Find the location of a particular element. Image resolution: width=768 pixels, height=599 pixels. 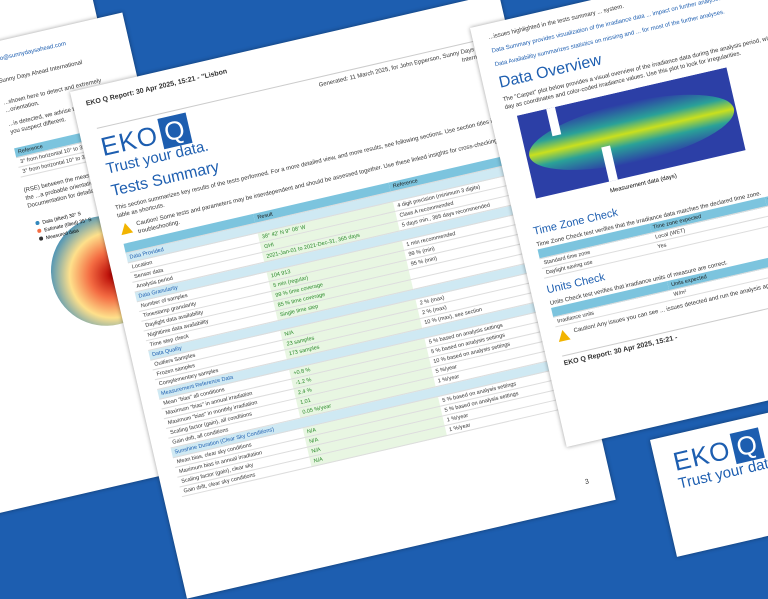

carpet-plot: Measurement data (days) is located at coordinates (631, 133).